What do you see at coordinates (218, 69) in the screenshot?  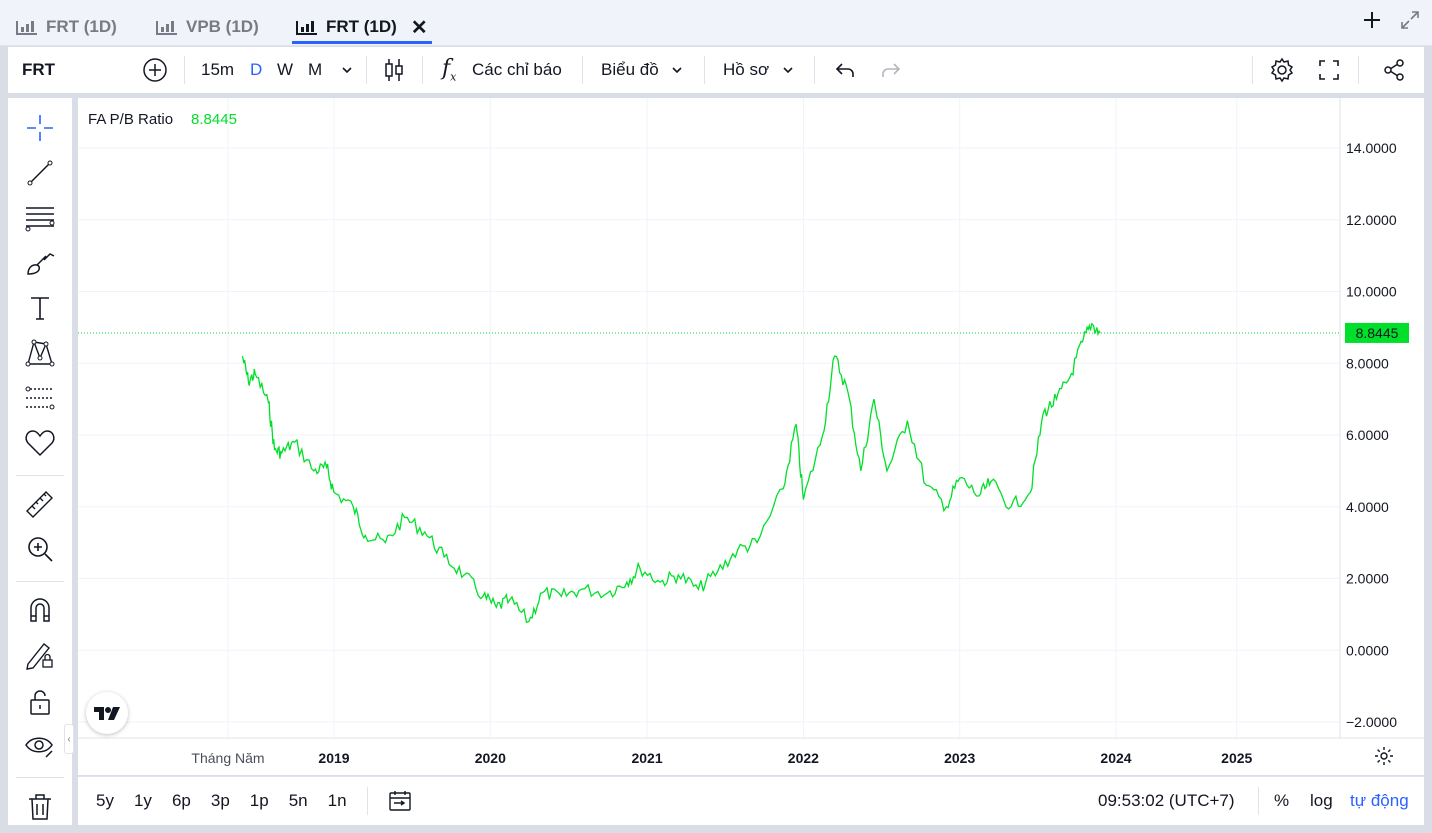 I see `interval-15m: 15m` at bounding box center [218, 69].